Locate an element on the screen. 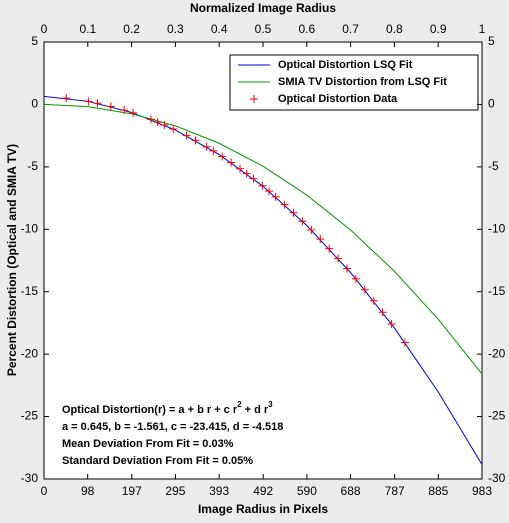 Image resolution: width=509 pixels, height=523 pixels. x2-tick-label: 0.7 is located at coordinates (350, 29).